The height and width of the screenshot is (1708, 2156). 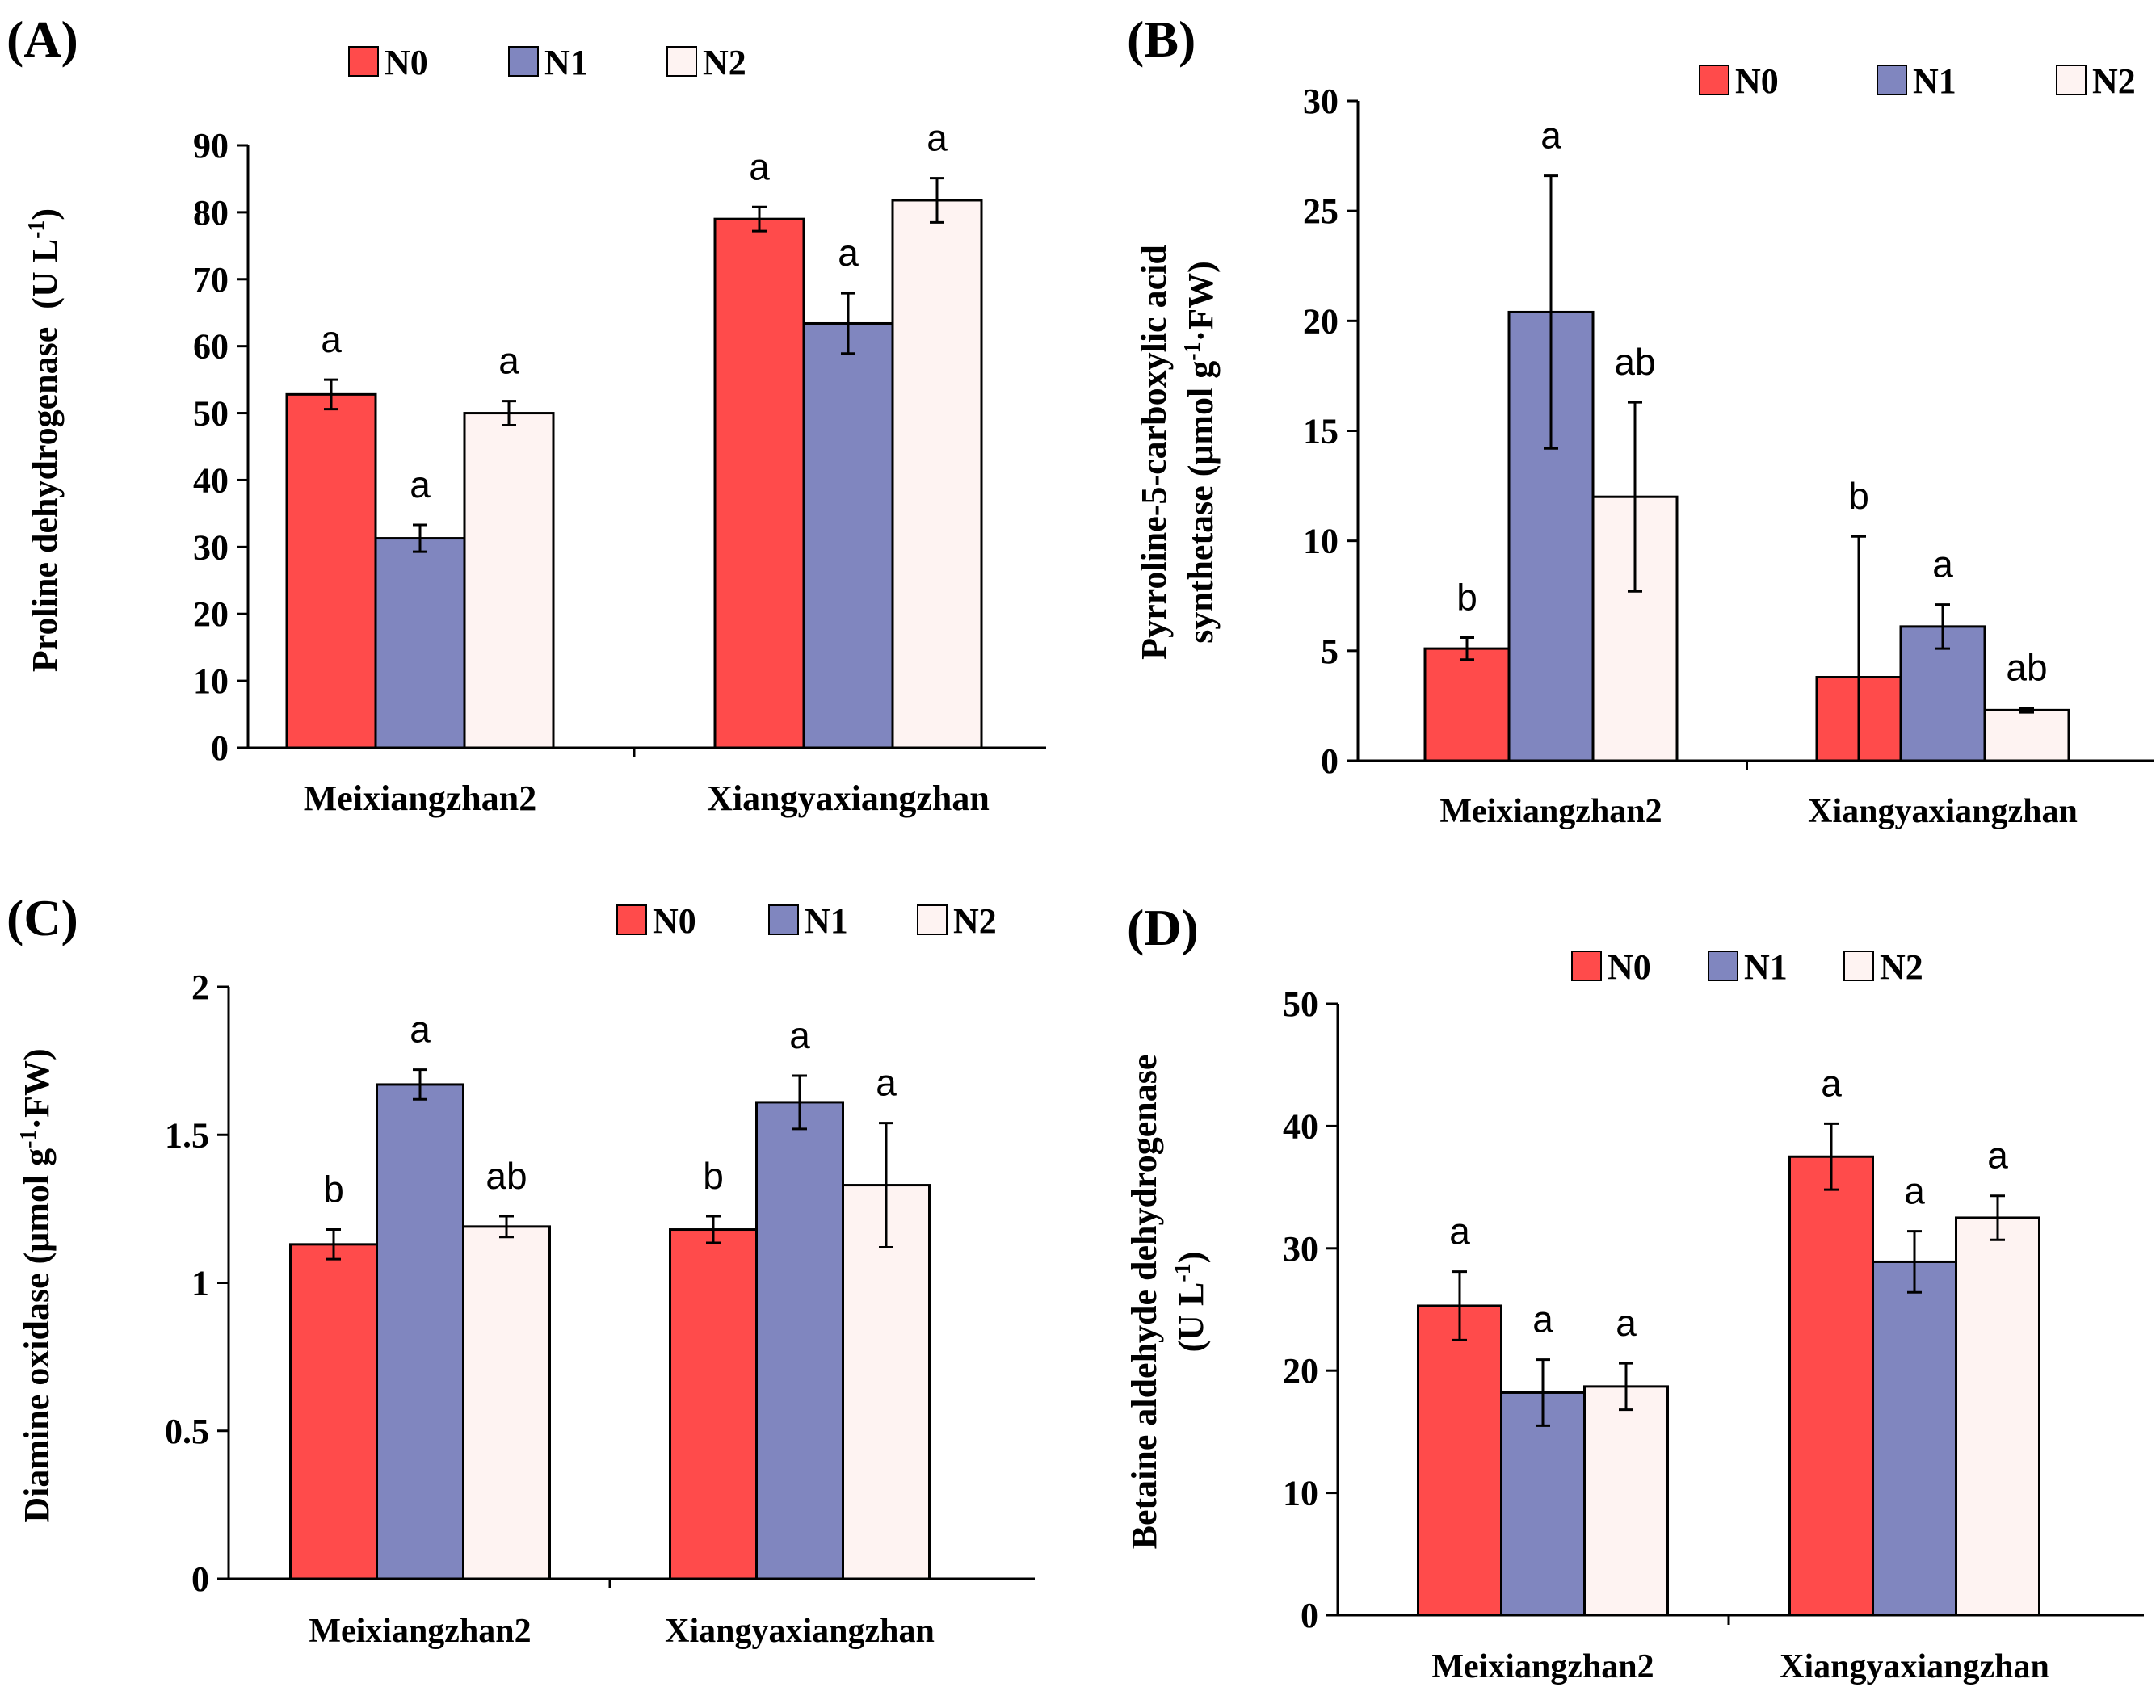 What do you see at coordinates (200, 987) in the screenshot?
I see `y-tick-label: 2` at bounding box center [200, 987].